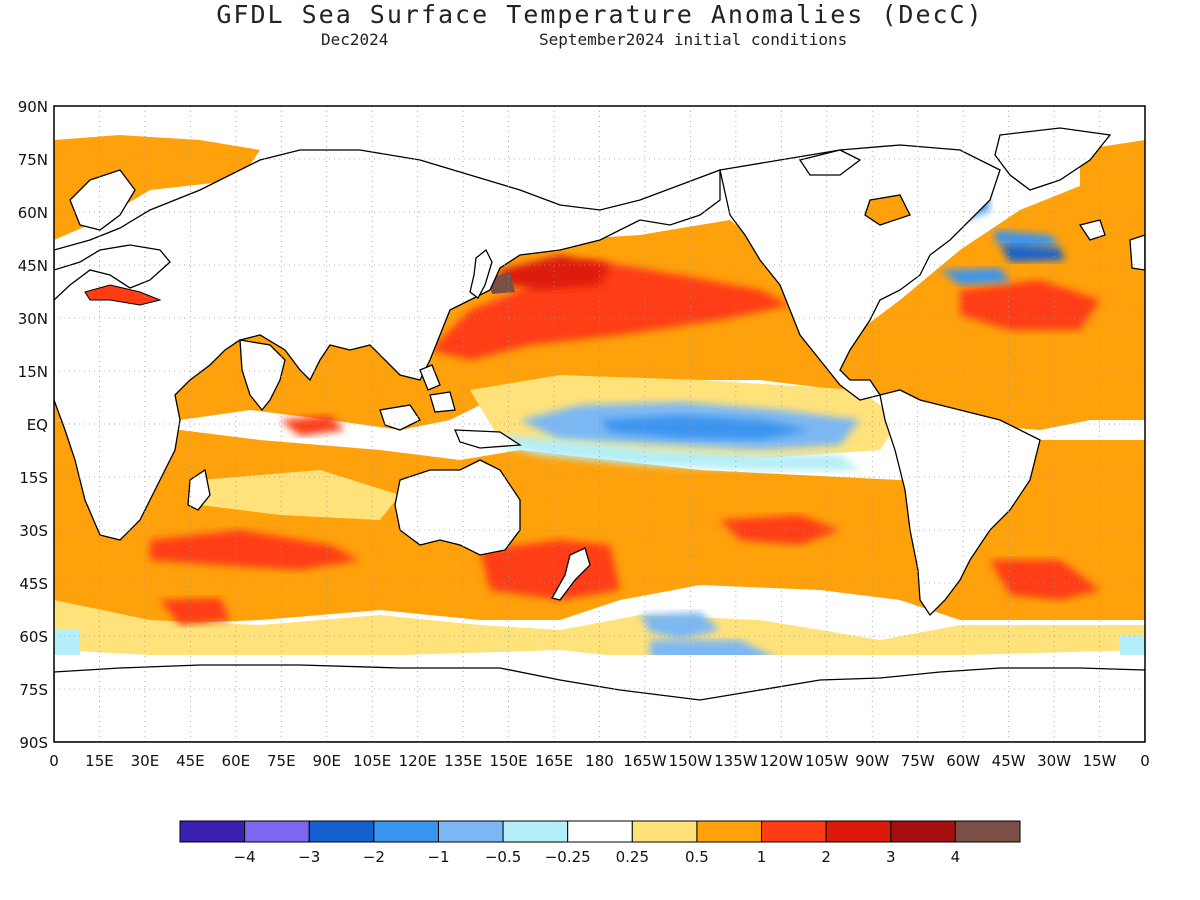 Image resolution: width=1200 pixels, height=900 pixels. What do you see at coordinates (463, 761) in the screenshot?
I see `longitude-label: 135E` at bounding box center [463, 761].